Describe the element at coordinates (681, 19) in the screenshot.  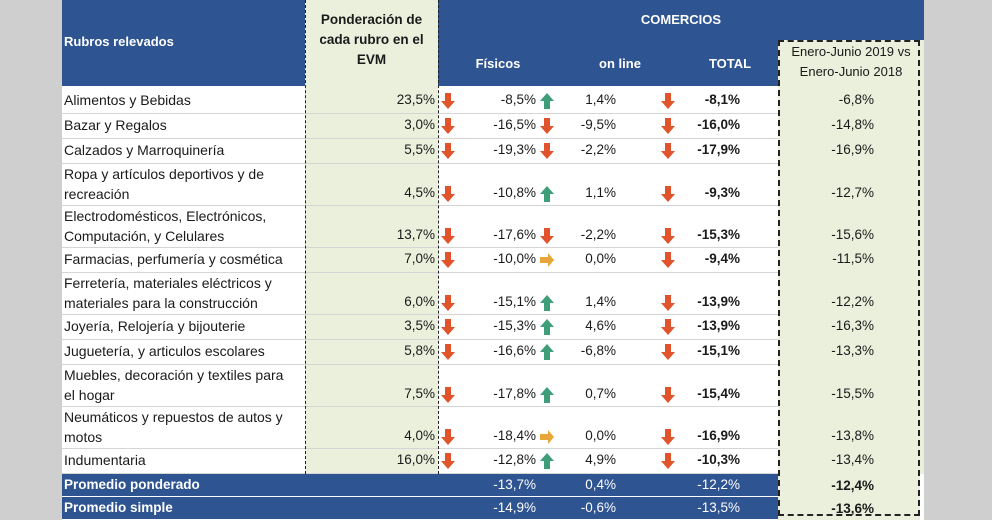
I see `header-comercios: COMERCIOS` at that location.